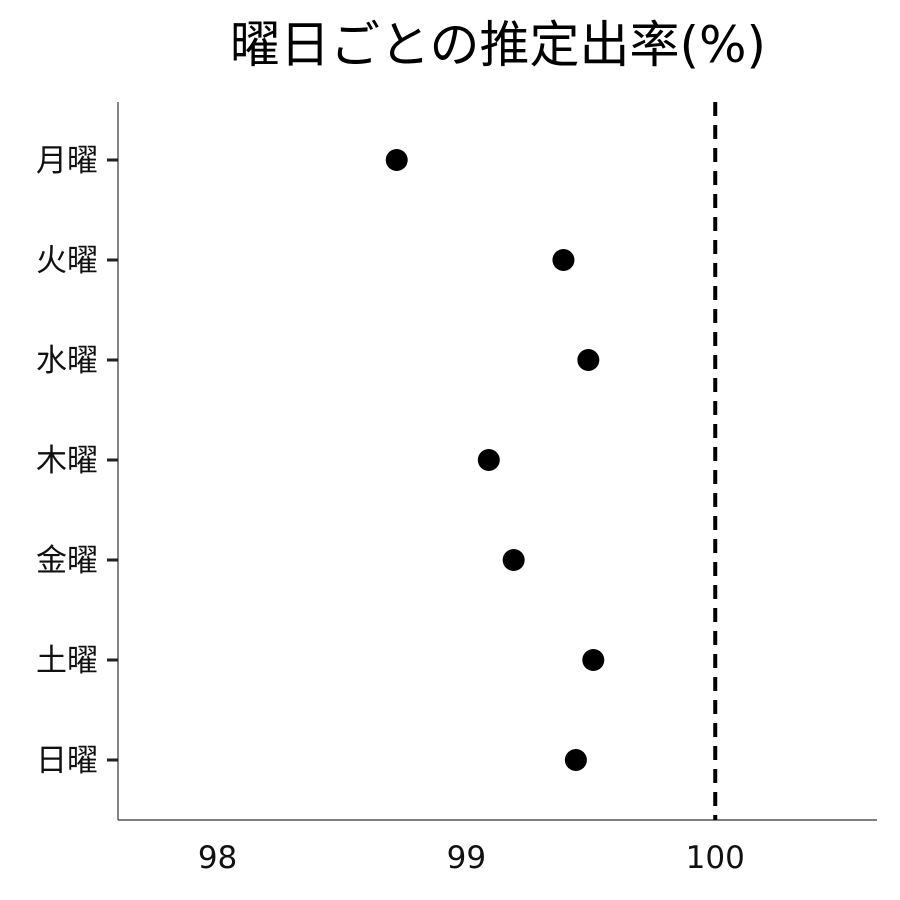  I want to click on y-tick-label: 火曜, so click(67, 261).